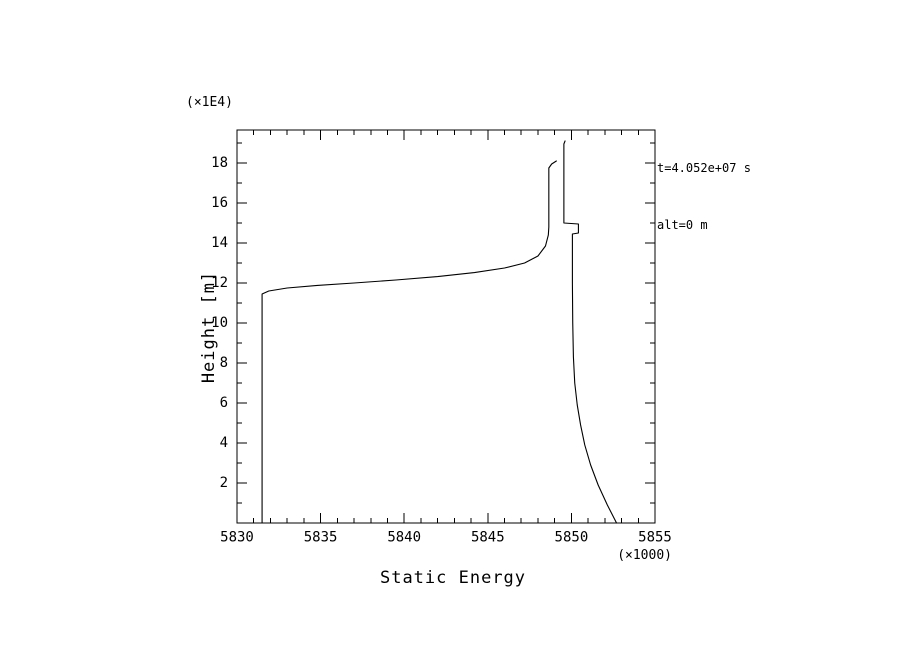  What do you see at coordinates (219, 163) in the screenshot?
I see `y-tick-label: 18` at bounding box center [219, 163].